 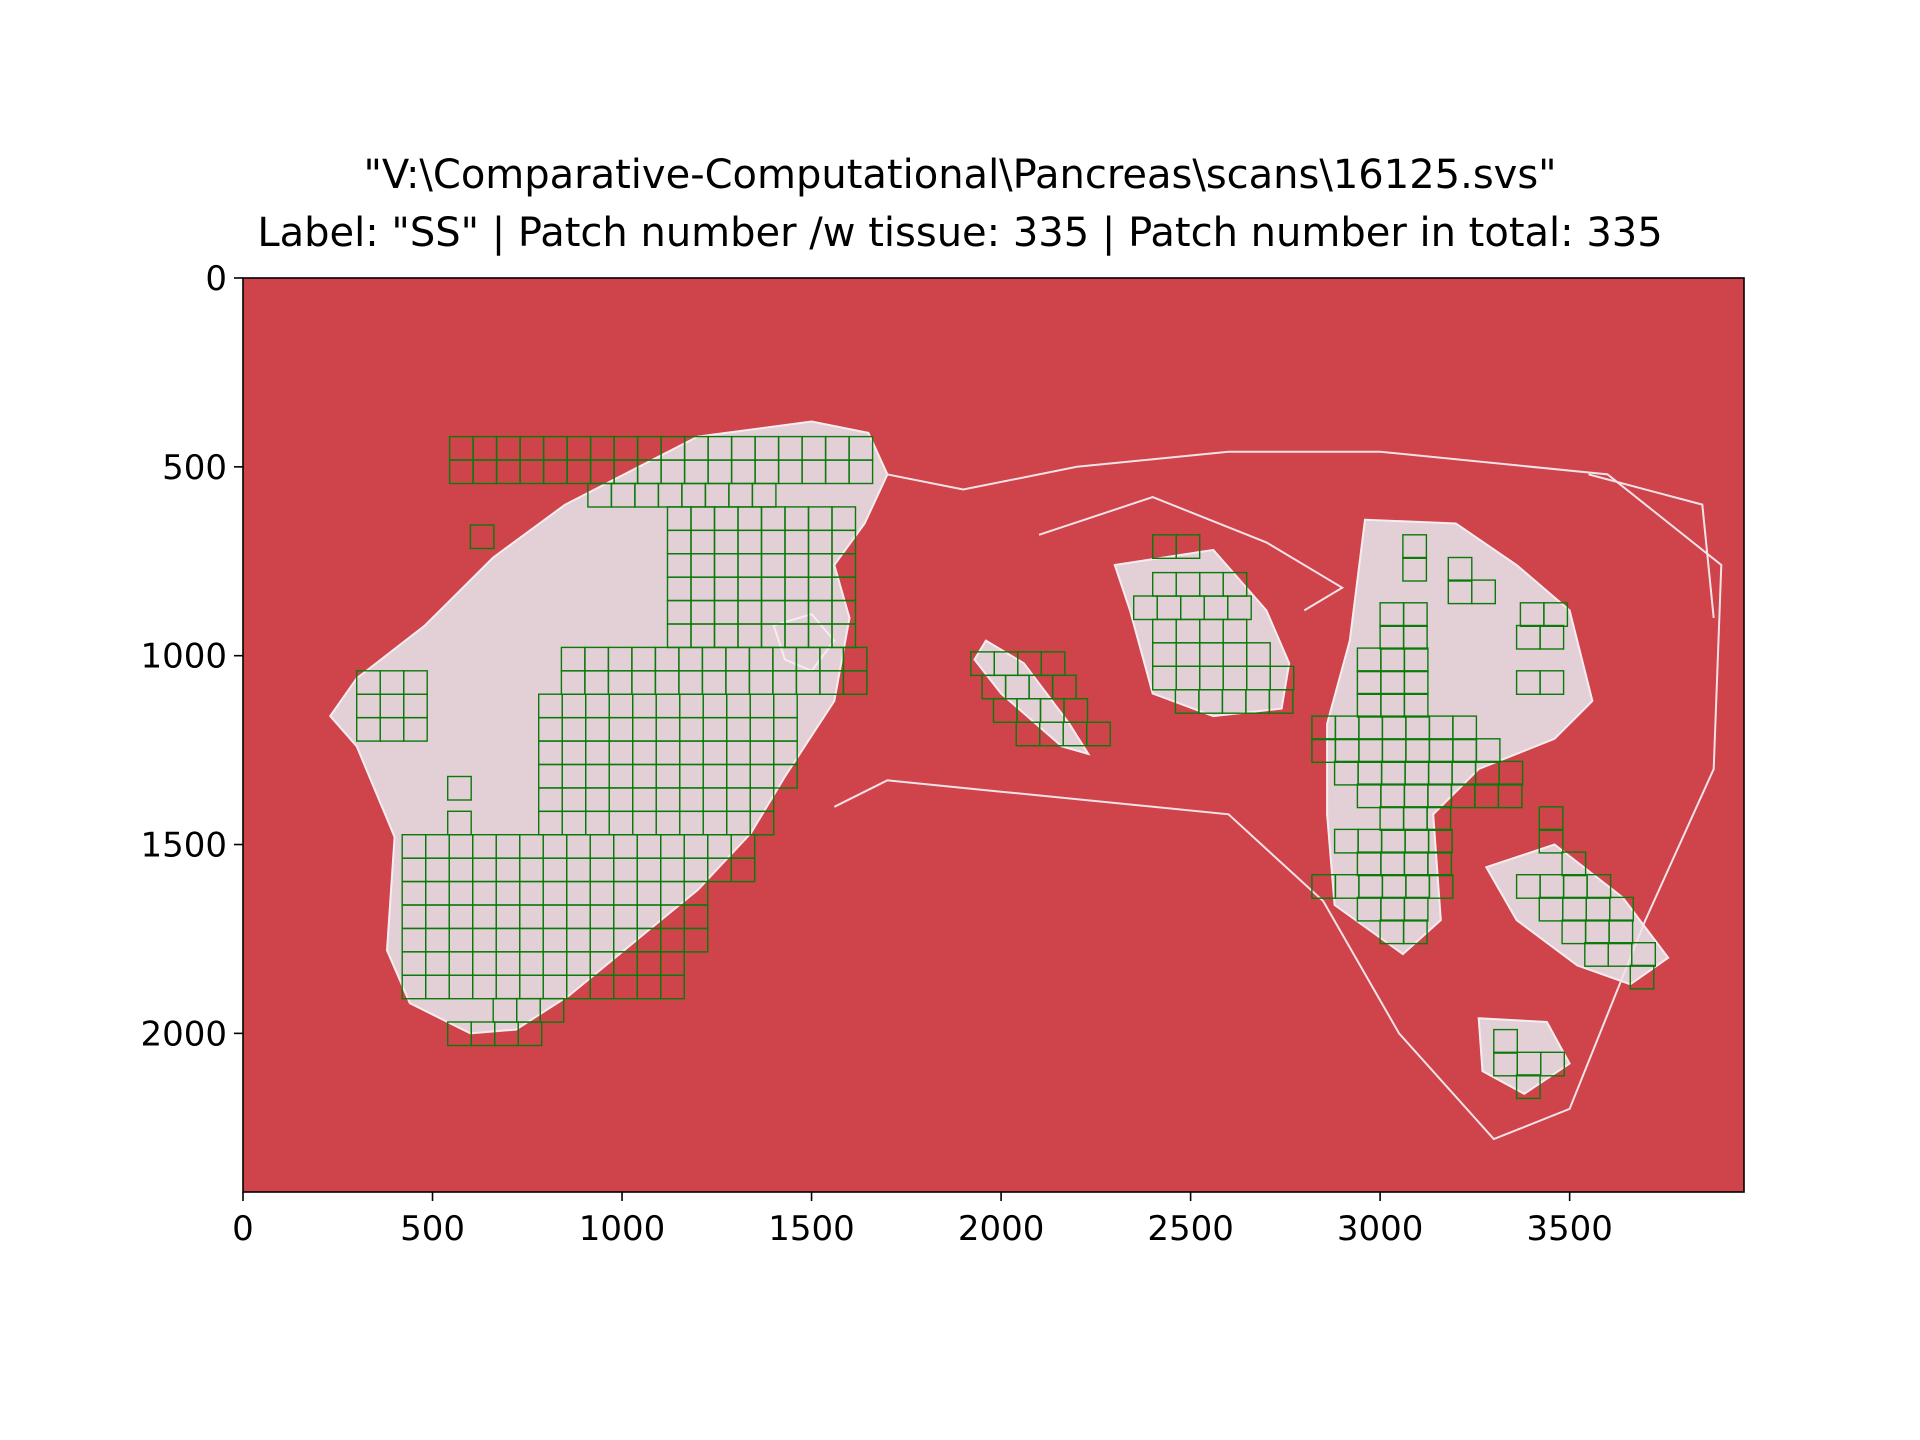 I want to click on y-axis: 0 500 1000 1500 2000, so click(x=191, y=656).